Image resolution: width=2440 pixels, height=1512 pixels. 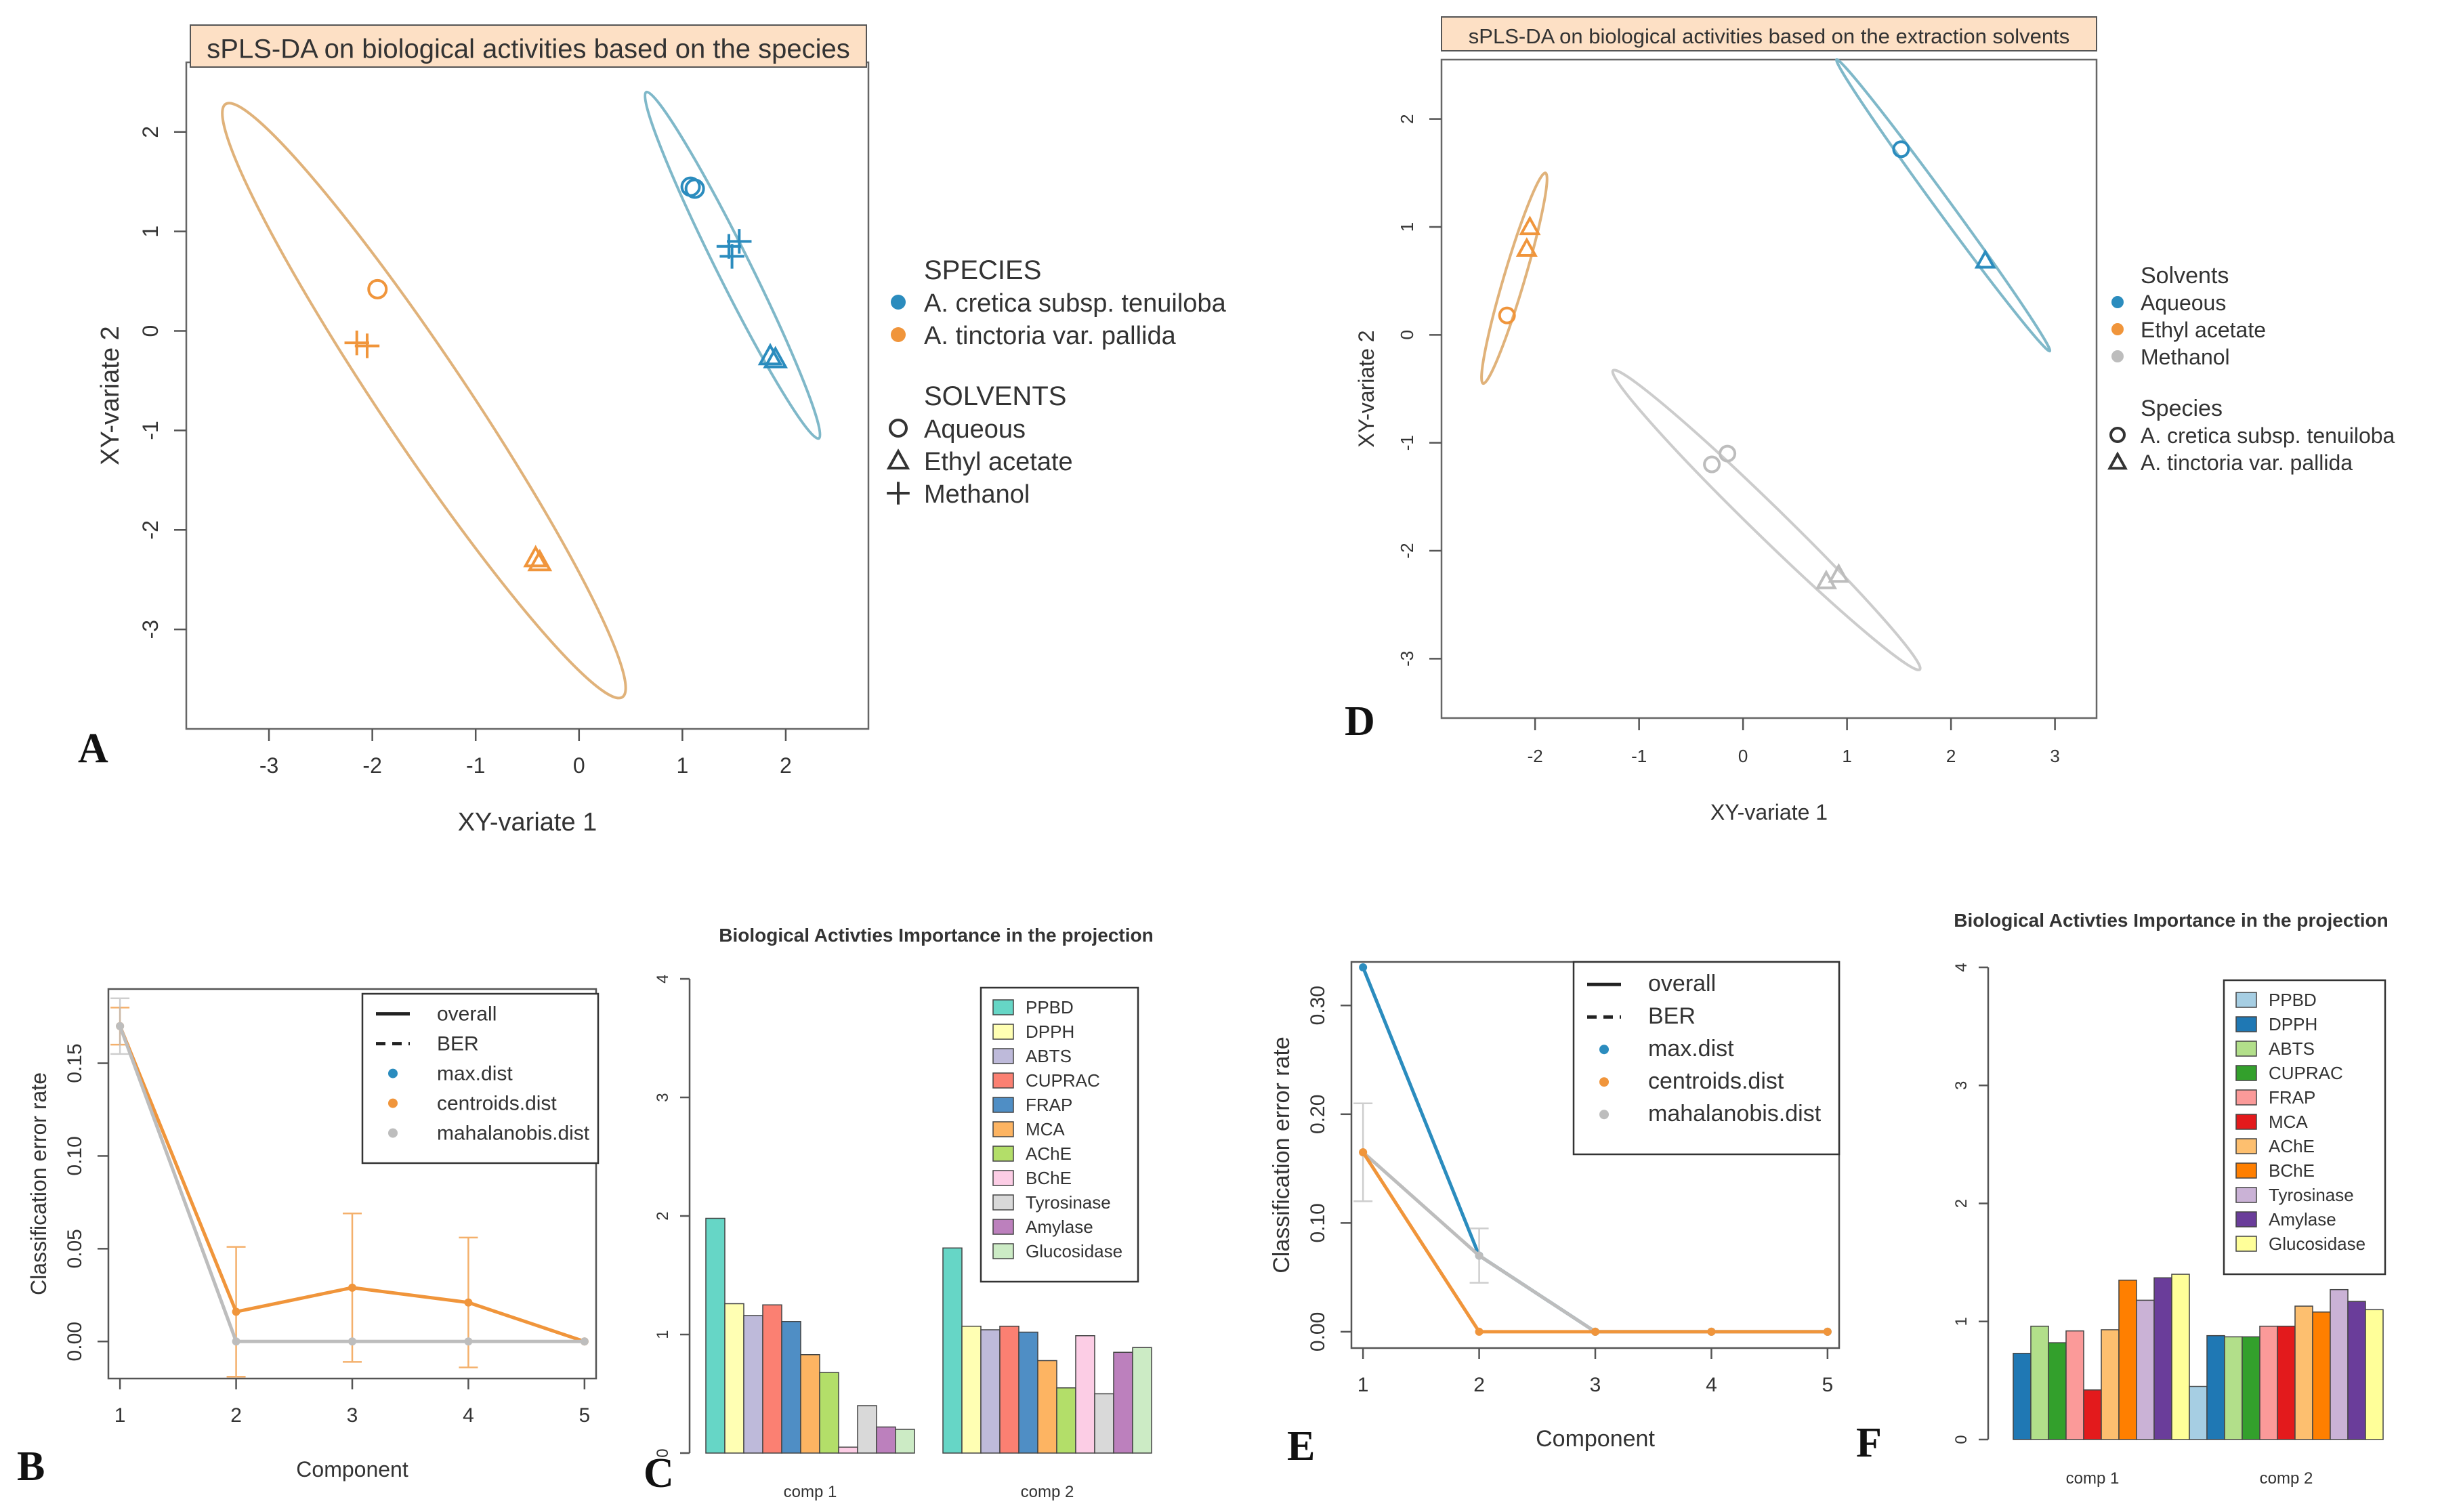 I want to click on panel-letter-B: B, so click(x=31, y=1467).